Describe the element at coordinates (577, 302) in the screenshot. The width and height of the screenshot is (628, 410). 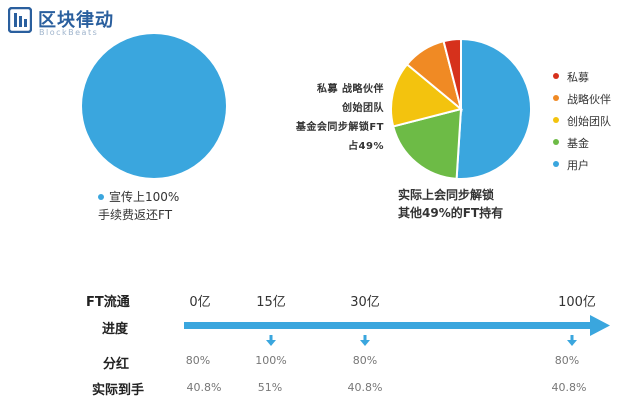
I see `milestone-label: 100亿` at that location.